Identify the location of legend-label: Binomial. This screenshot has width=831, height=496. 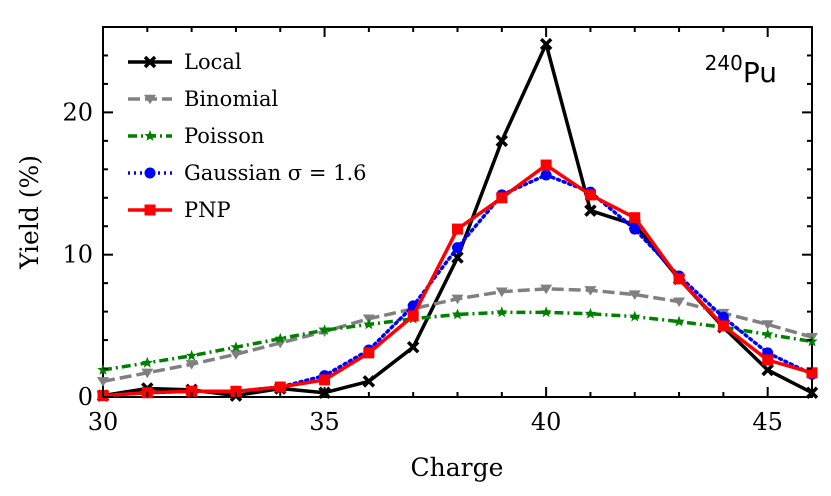
(231, 99).